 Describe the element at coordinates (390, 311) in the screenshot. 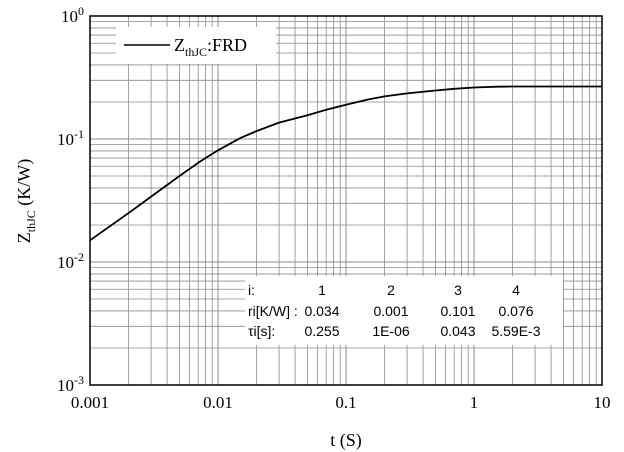

I see `table-cell: 0.001` at that location.